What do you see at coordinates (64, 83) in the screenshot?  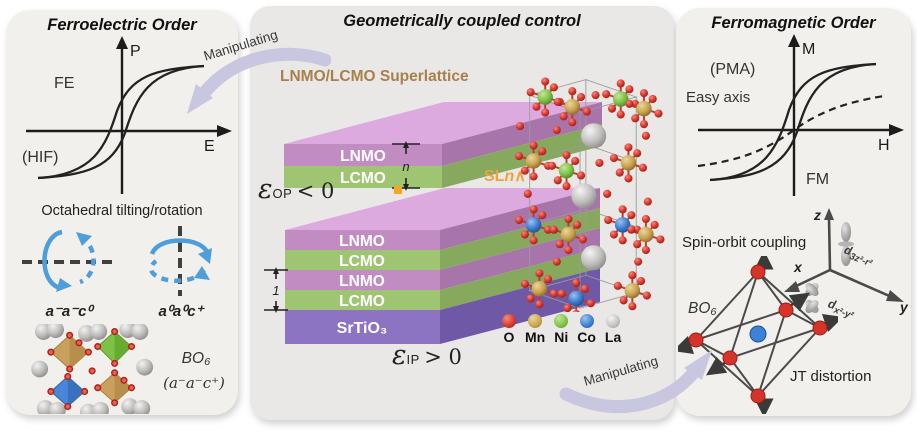 I see `fe-label: FE` at bounding box center [64, 83].